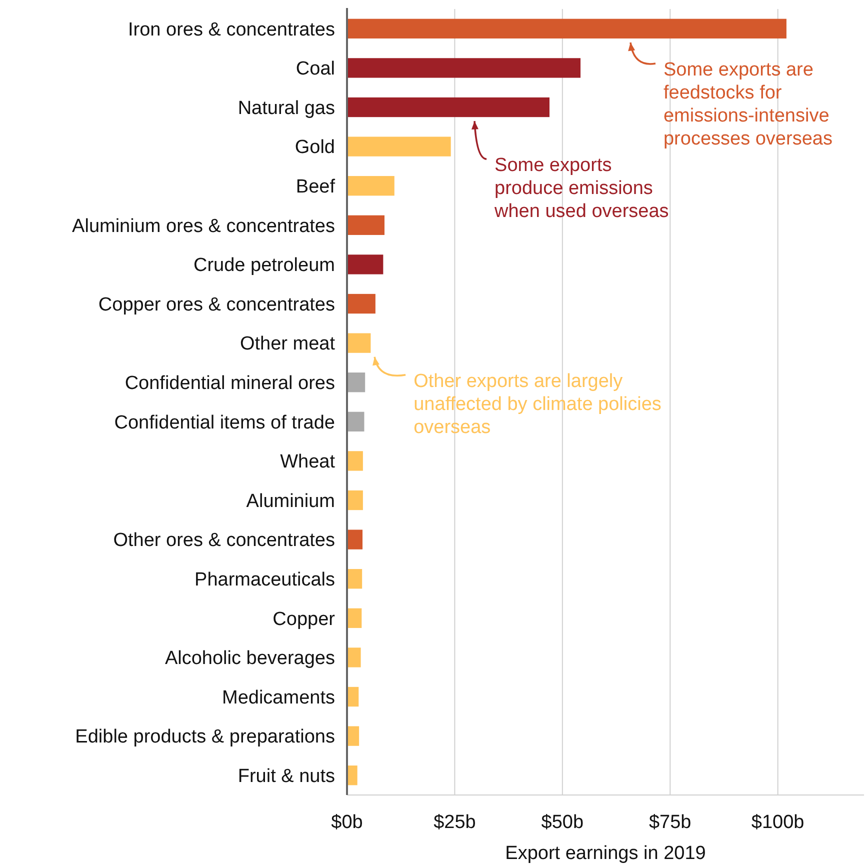  Describe the element at coordinates (216, 305) in the screenshot. I see `y-tick-label: Copper ores & concentrates` at that location.